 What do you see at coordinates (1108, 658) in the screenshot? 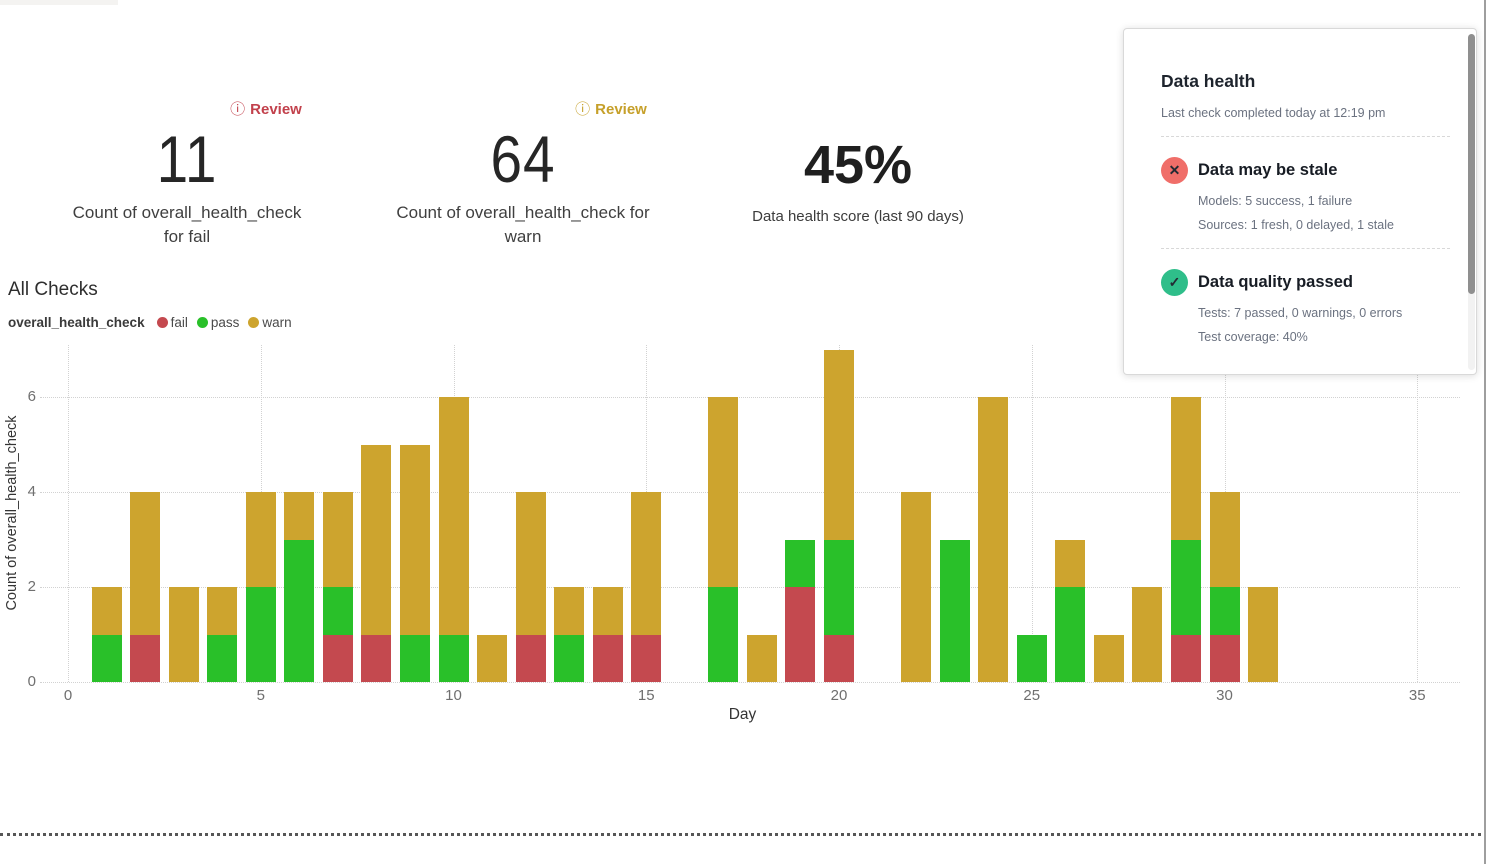
I see `bar-day27-warn` at bounding box center [1108, 658].